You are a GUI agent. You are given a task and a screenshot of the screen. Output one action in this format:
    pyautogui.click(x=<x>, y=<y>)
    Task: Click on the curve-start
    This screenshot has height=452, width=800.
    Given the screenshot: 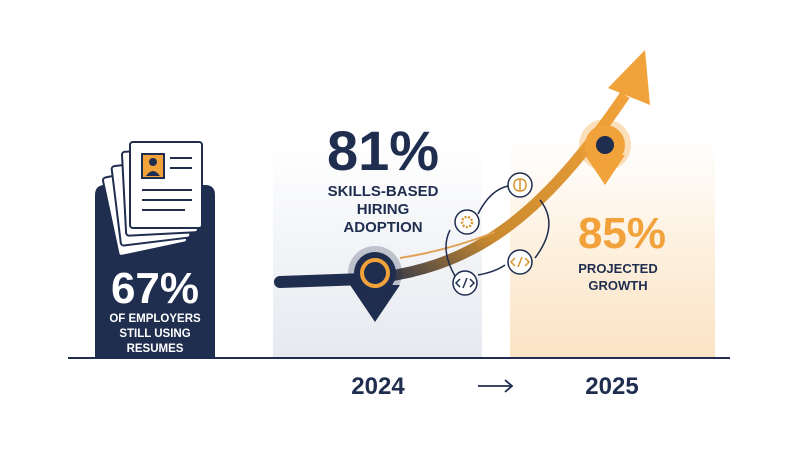 What is the action you would take?
    pyautogui.click(x=322, y=280)
    